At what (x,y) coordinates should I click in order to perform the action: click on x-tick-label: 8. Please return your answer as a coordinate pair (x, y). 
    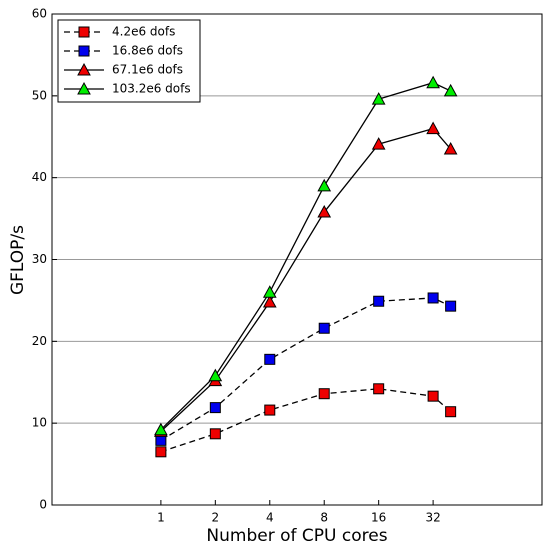
    Looking at the image, I should click on (324, 518).